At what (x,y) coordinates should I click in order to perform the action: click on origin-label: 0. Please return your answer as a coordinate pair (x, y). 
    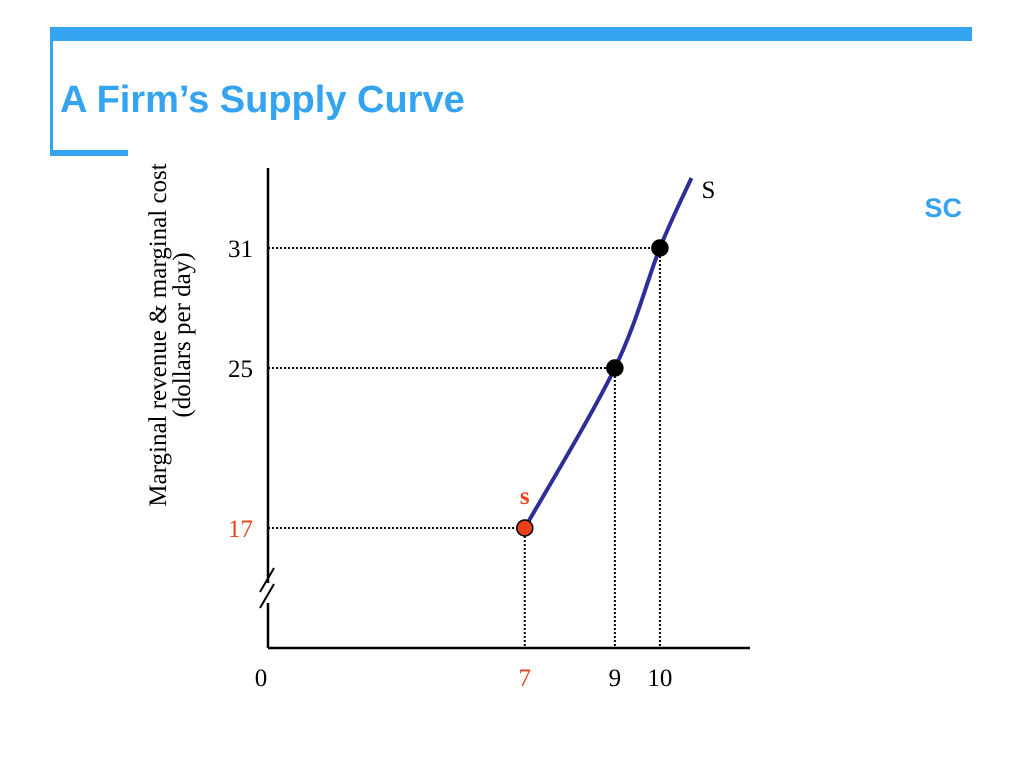
    Looking at the image, I should click on (261, 678).